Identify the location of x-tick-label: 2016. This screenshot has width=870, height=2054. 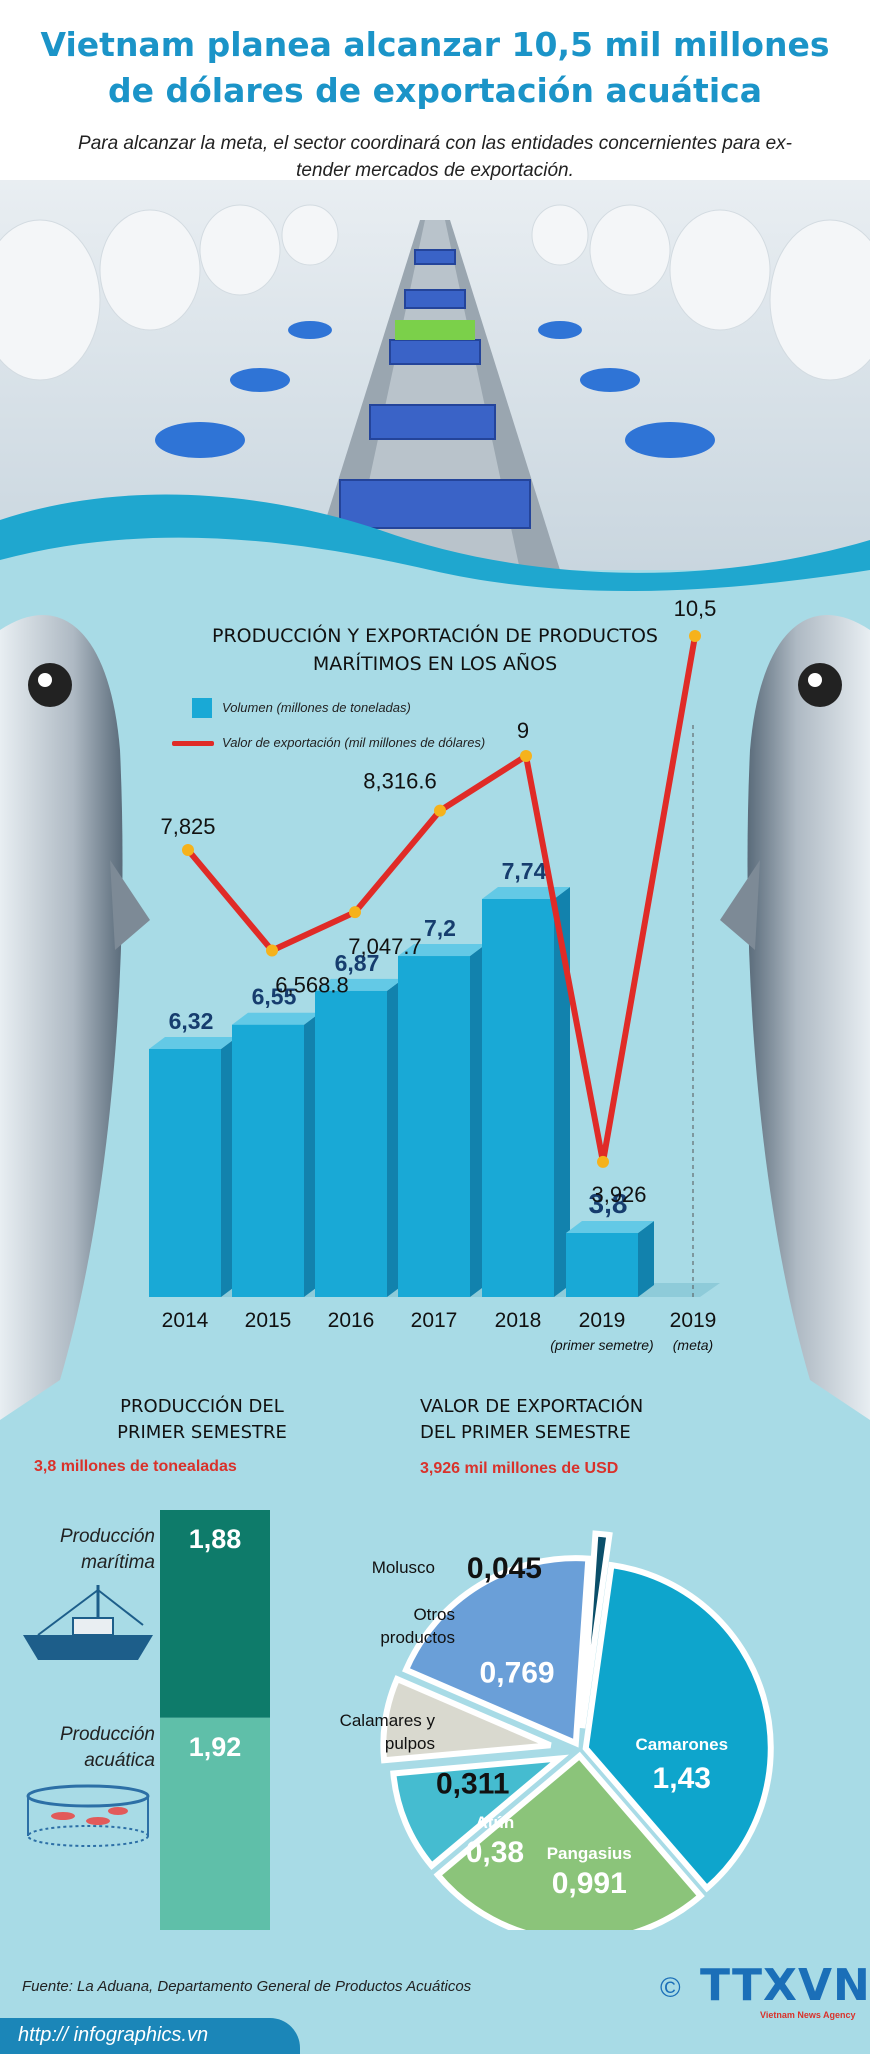
(351, 1320).